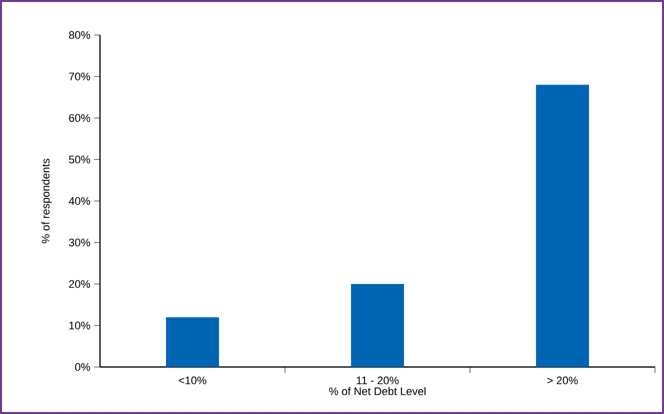 This screenshot has width=664, height=414. What do you see at coordinates (377, 380) in the screenshot?
I see `x-tick-label: 11 - 20%` at bounding box center [377, 380].